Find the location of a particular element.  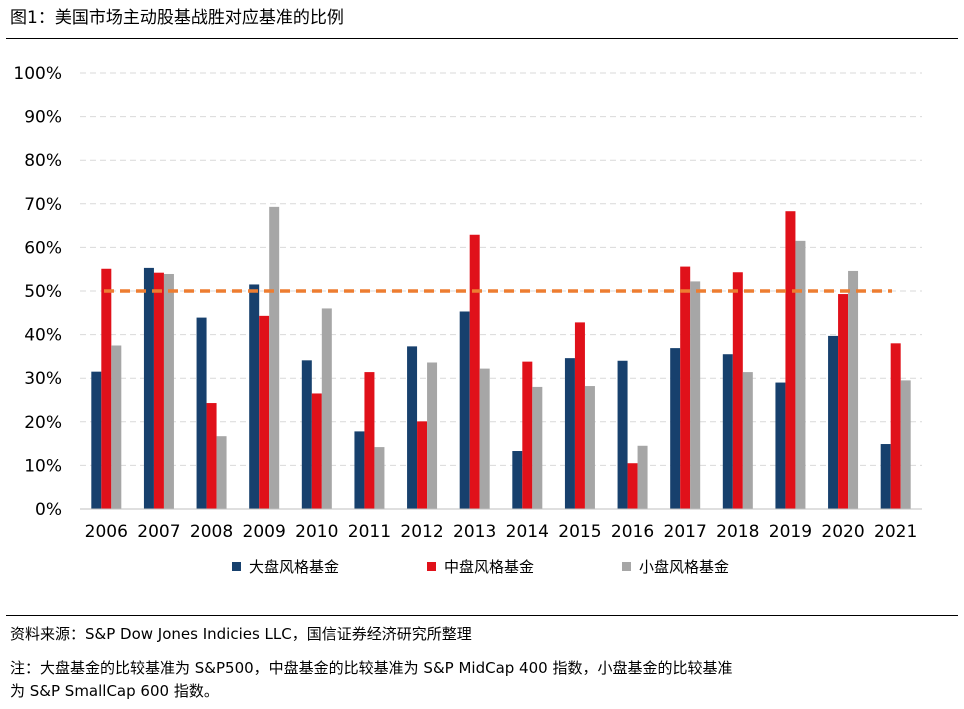

bar-large-cap-2018 is located at coordinates (727, 431).